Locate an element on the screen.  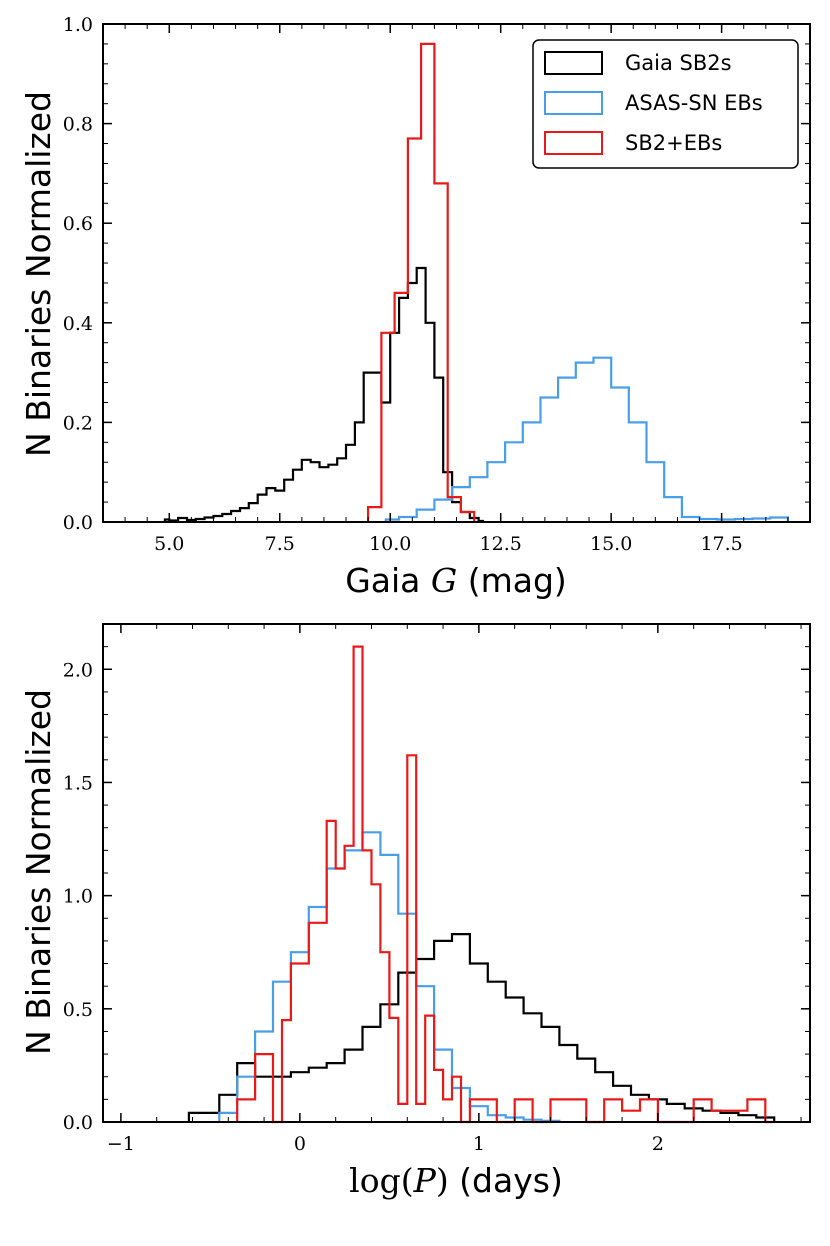
x-tick-label: 2 is located at coordinates (658, 1144).